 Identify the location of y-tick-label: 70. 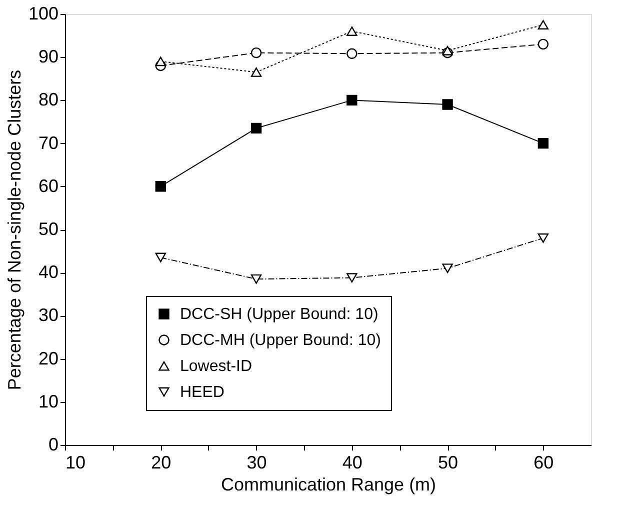
(48, 142).